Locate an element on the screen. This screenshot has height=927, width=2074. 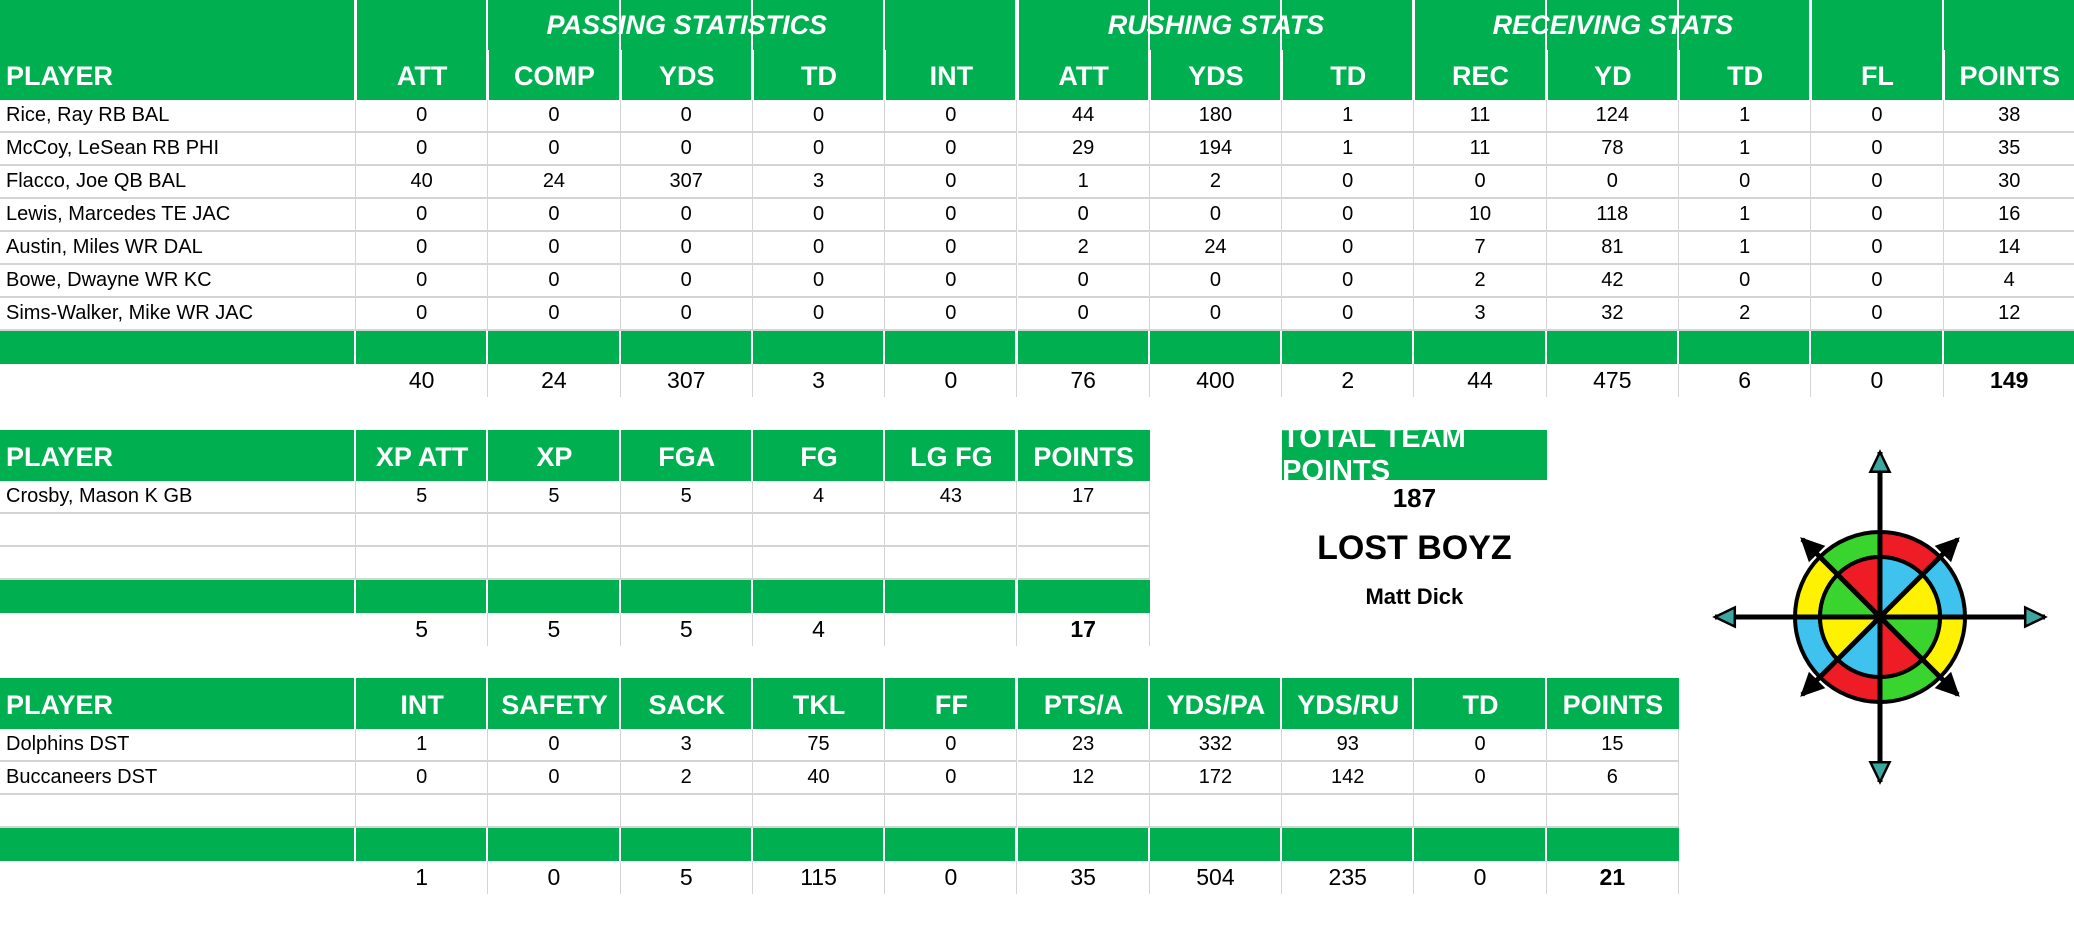
stat-cell: 124 is located at coordinates (1612, 116).